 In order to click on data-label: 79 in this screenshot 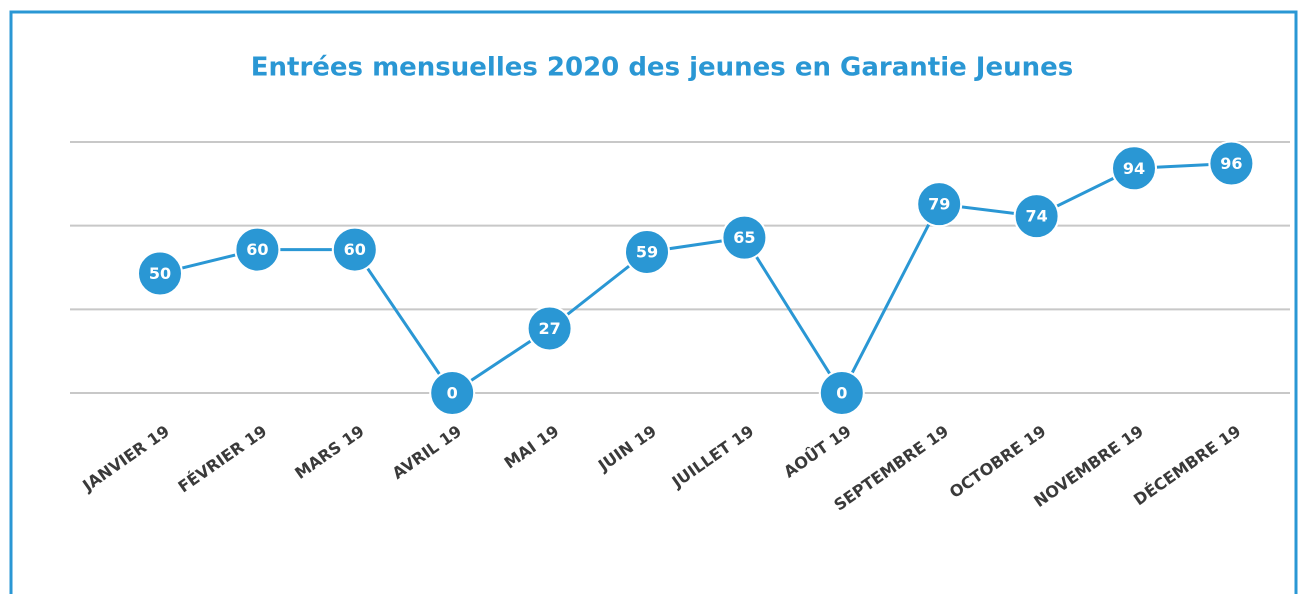, I will do `click(939, 204)`.